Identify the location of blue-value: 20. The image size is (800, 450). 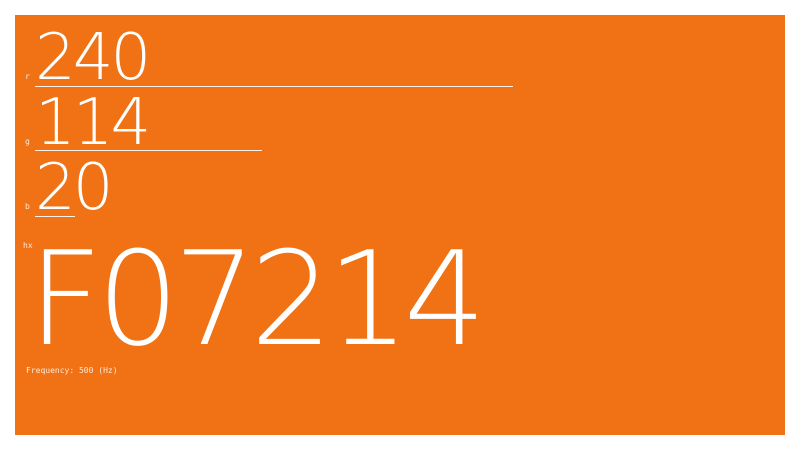
(74, 188).